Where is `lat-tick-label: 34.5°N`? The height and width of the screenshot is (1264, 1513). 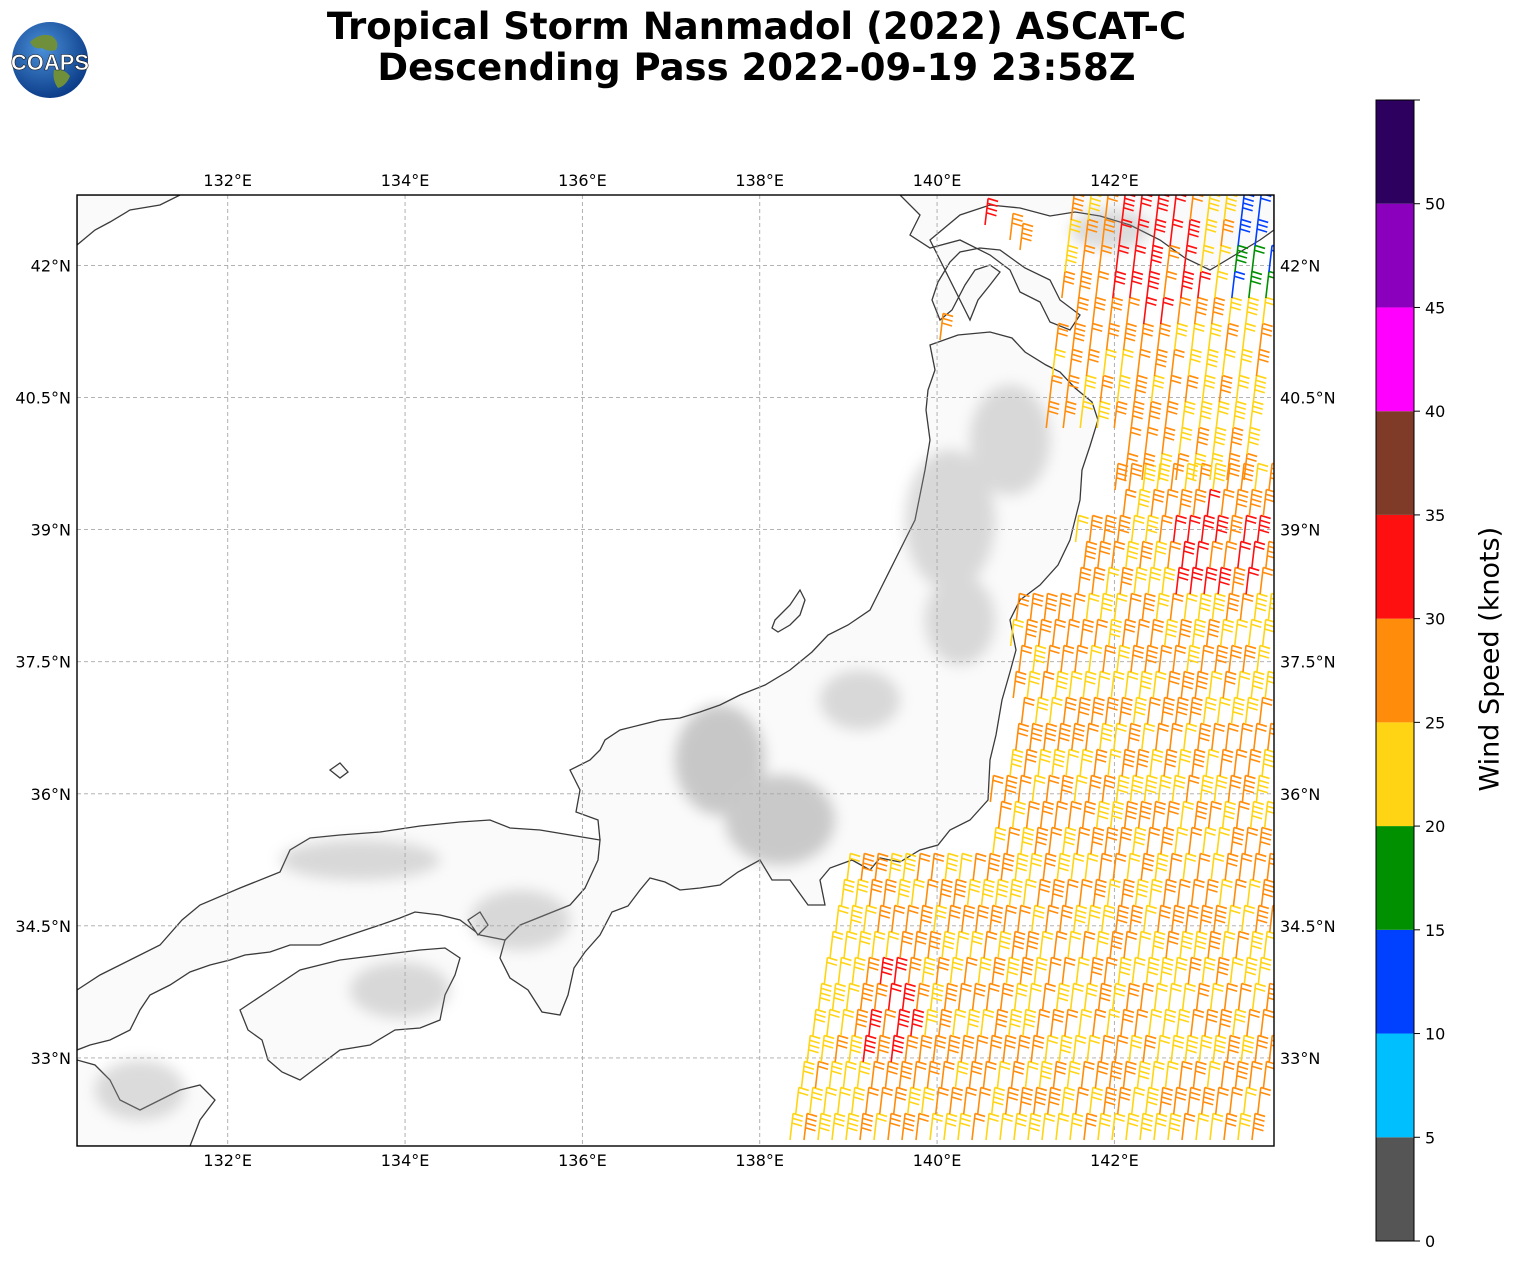
lat-tick-label: 34.5°N is located at coordinates (43, 926).